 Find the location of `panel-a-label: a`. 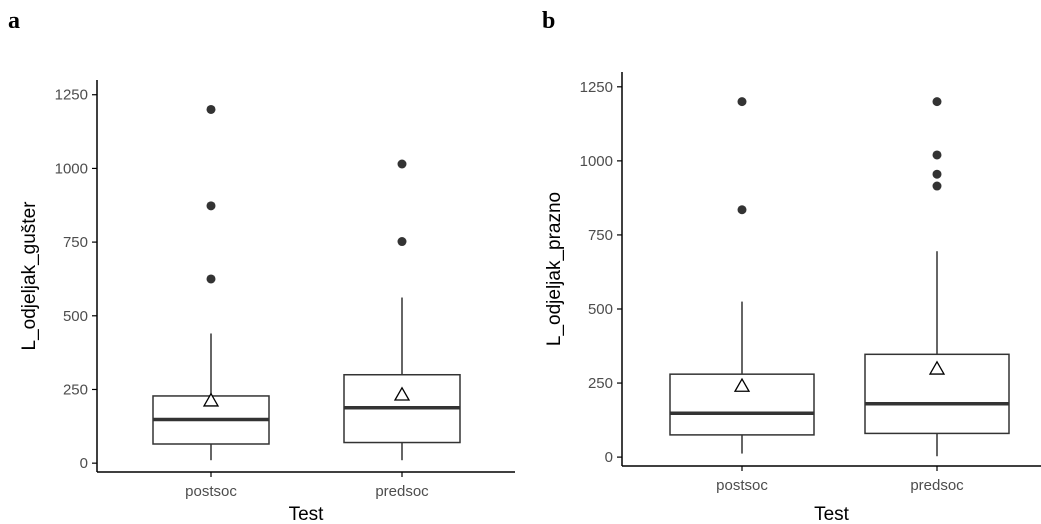

panel-a-label: a is located at coordinates (14, 21).